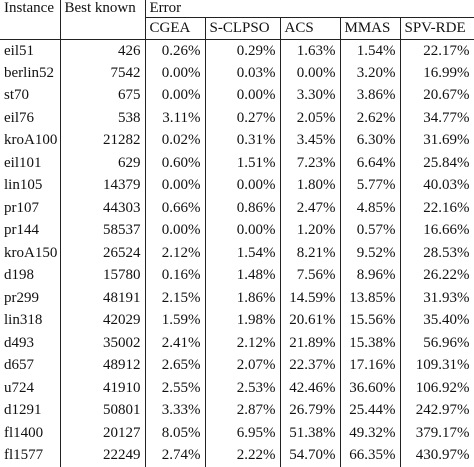  What do you see at coordinates (310, 410) in the screenshot?
I see `error-cell: 26.79%` at bounding box center [310, 410].